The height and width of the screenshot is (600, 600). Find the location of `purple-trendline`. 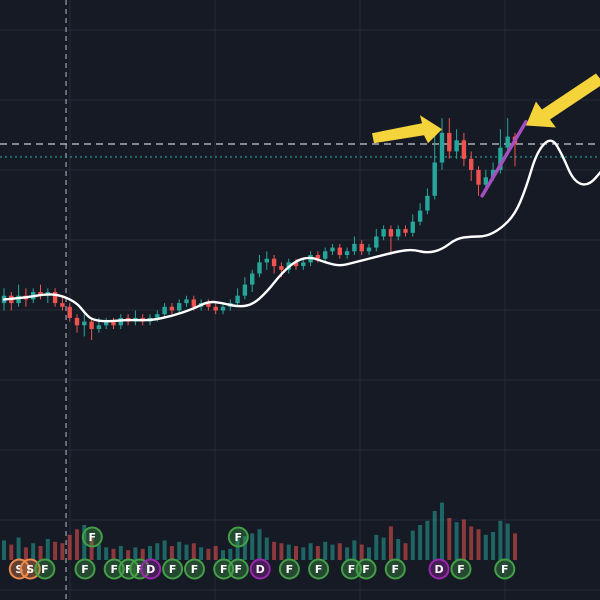

purple-trendline is located at coordinates (504, 159).